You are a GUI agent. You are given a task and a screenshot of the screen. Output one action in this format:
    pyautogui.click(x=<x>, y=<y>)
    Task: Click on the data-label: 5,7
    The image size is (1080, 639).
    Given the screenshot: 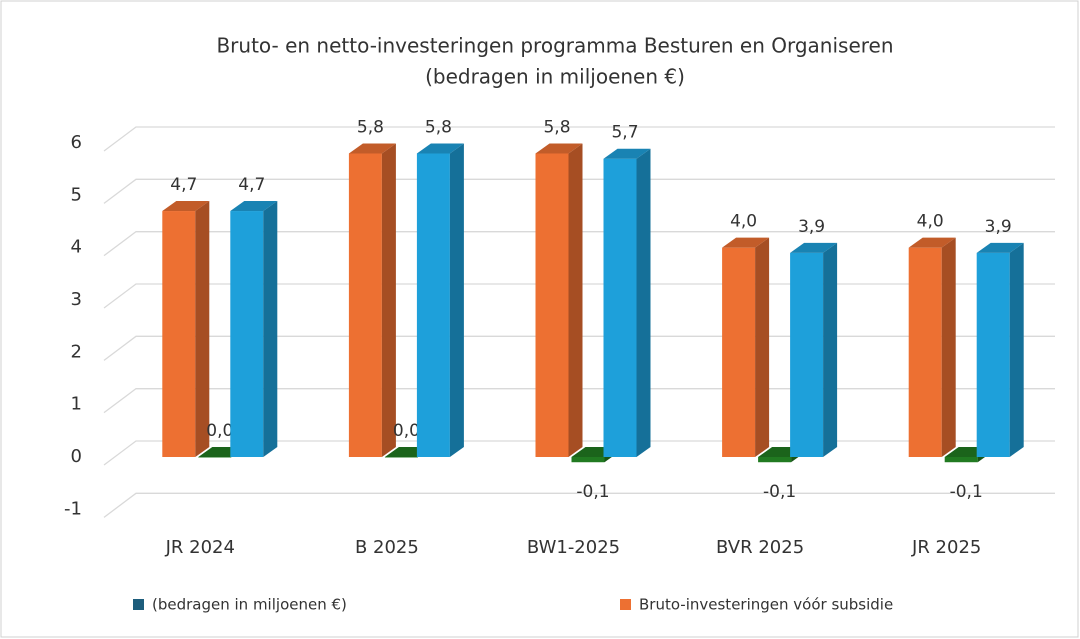 What is the action you would take?
    pyautogui.click(x=624, y=133)
    